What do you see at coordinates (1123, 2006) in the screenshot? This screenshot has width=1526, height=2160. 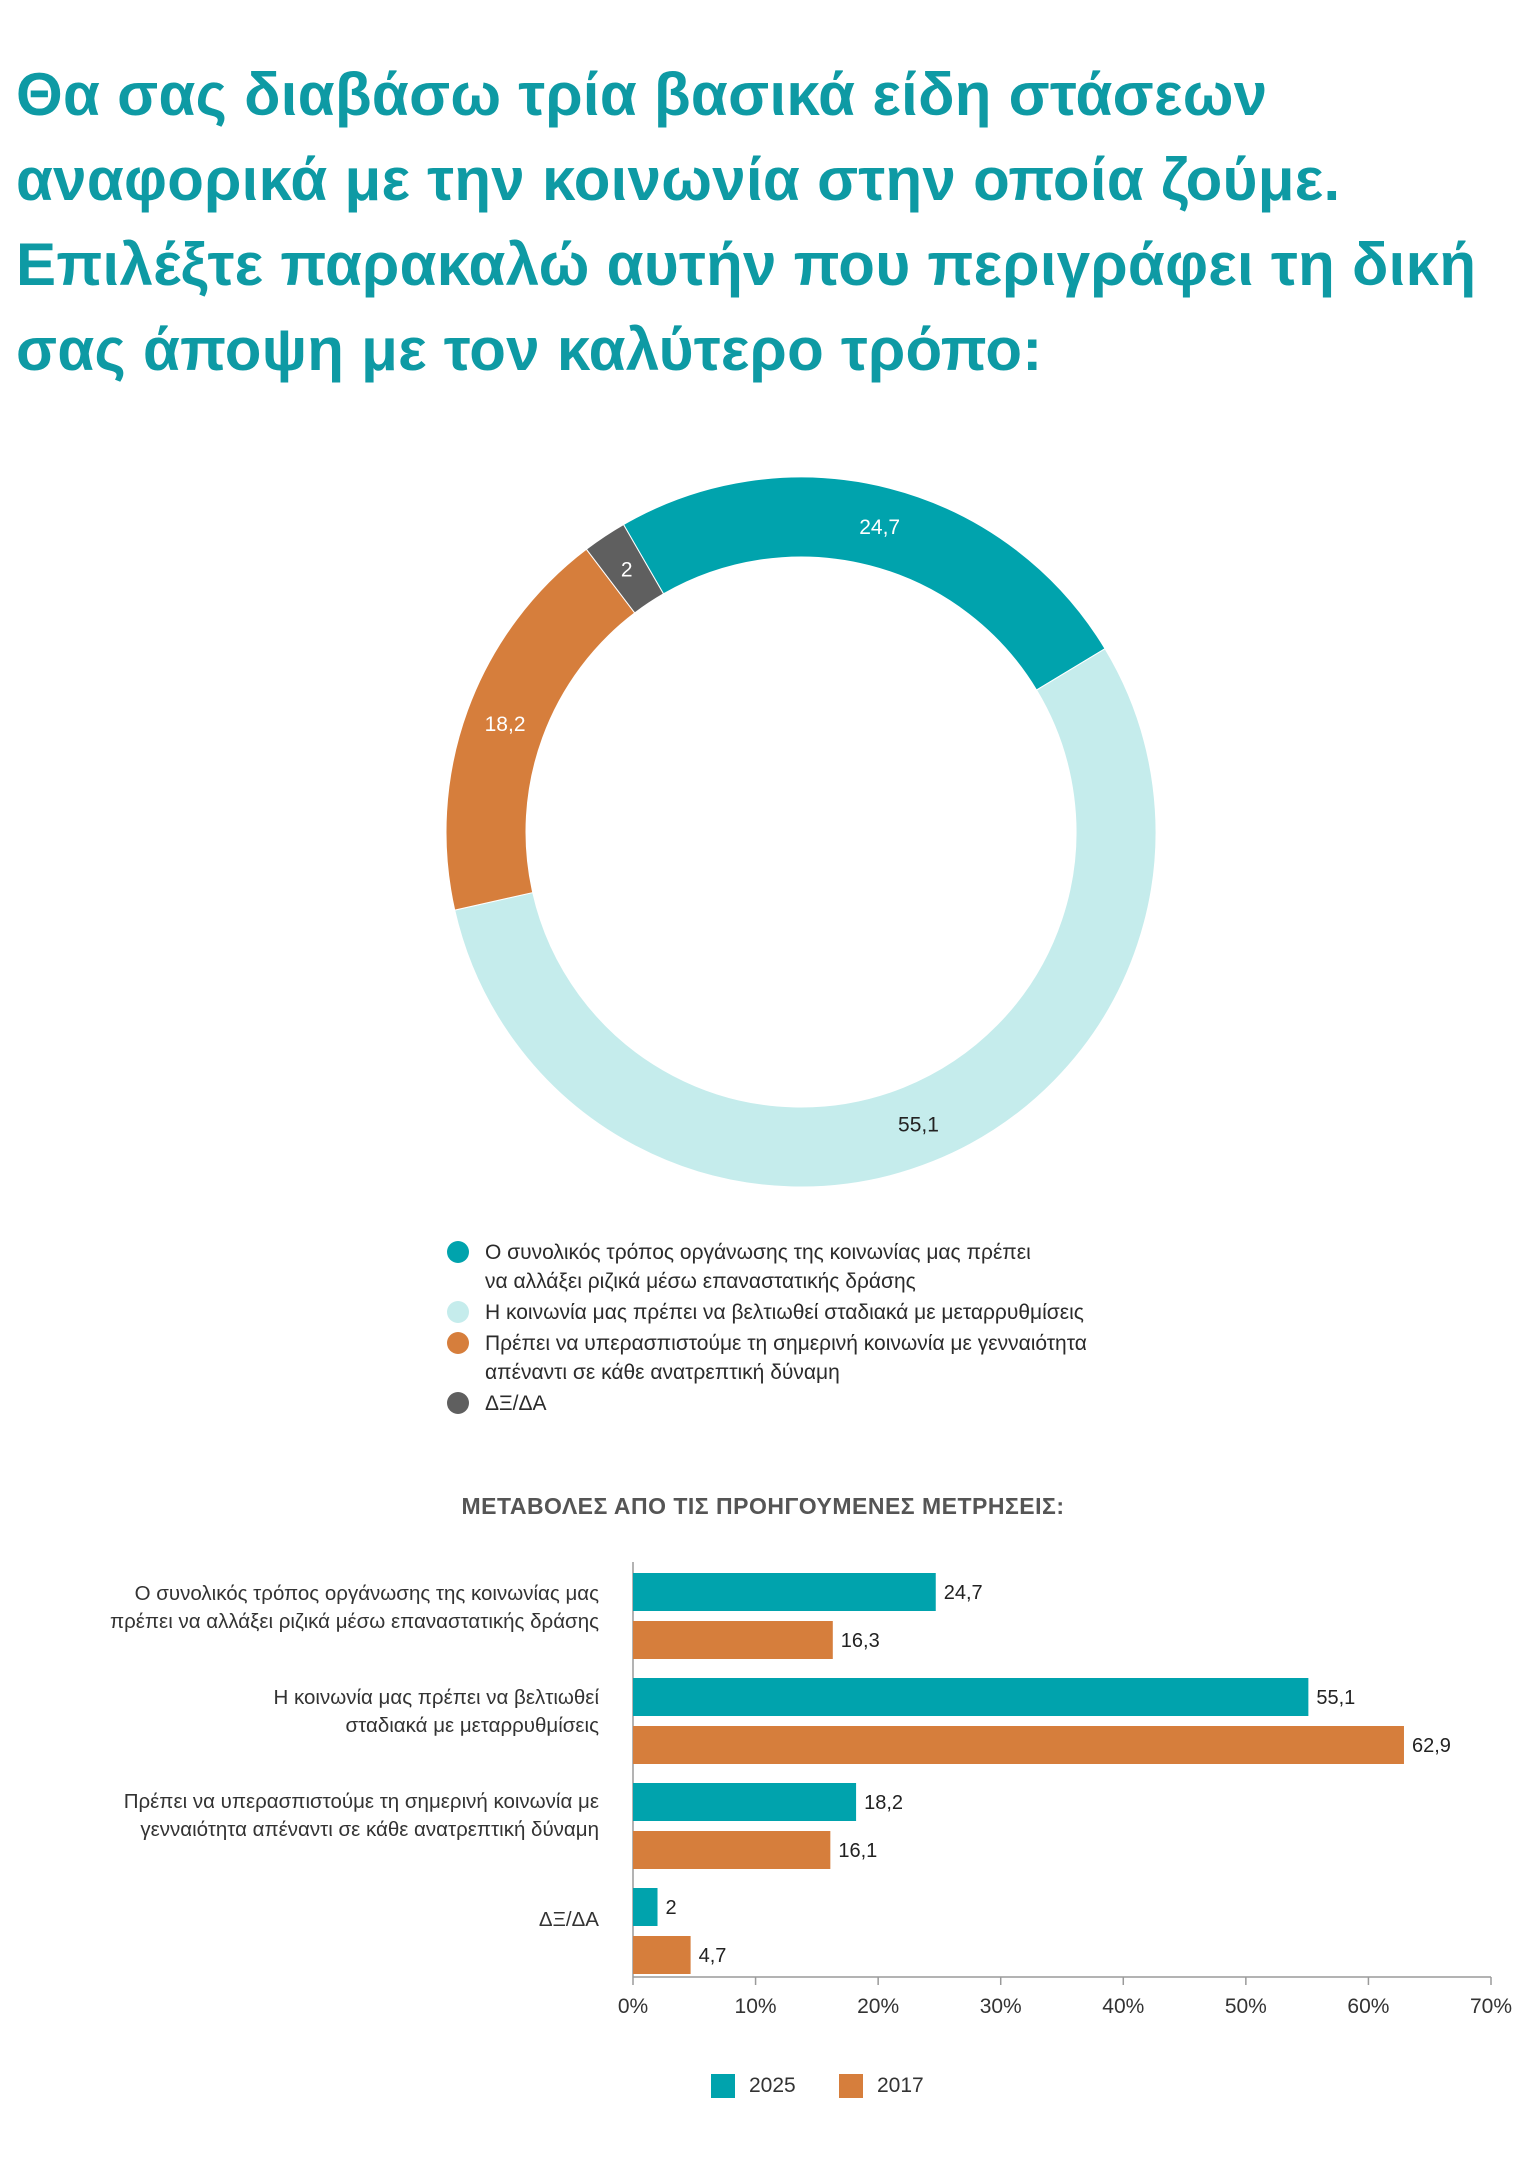 I see `x-tick-label: 40%` at bounding box center [1123, 2006].